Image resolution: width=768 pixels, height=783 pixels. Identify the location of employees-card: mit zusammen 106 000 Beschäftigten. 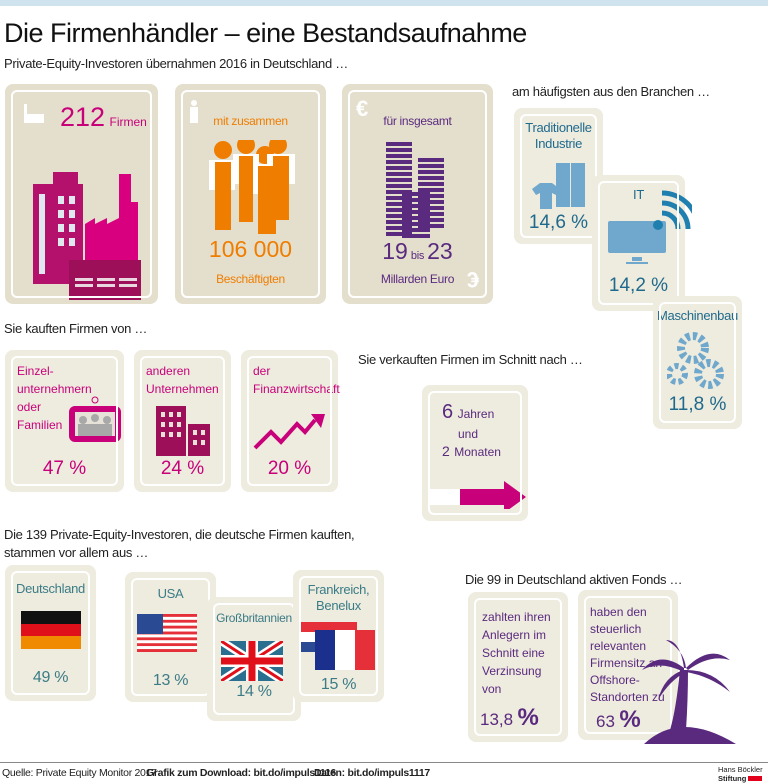
(250, 194).